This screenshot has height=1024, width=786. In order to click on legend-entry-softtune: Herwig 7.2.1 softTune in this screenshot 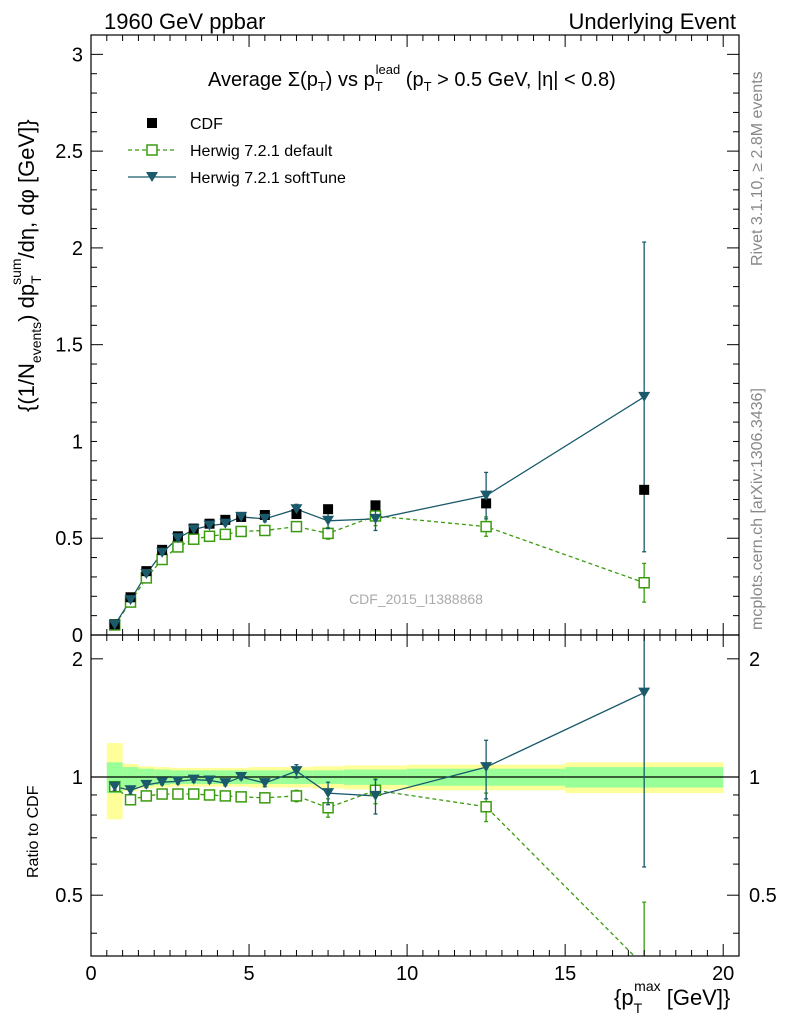, I will do `click(268, 178)`.